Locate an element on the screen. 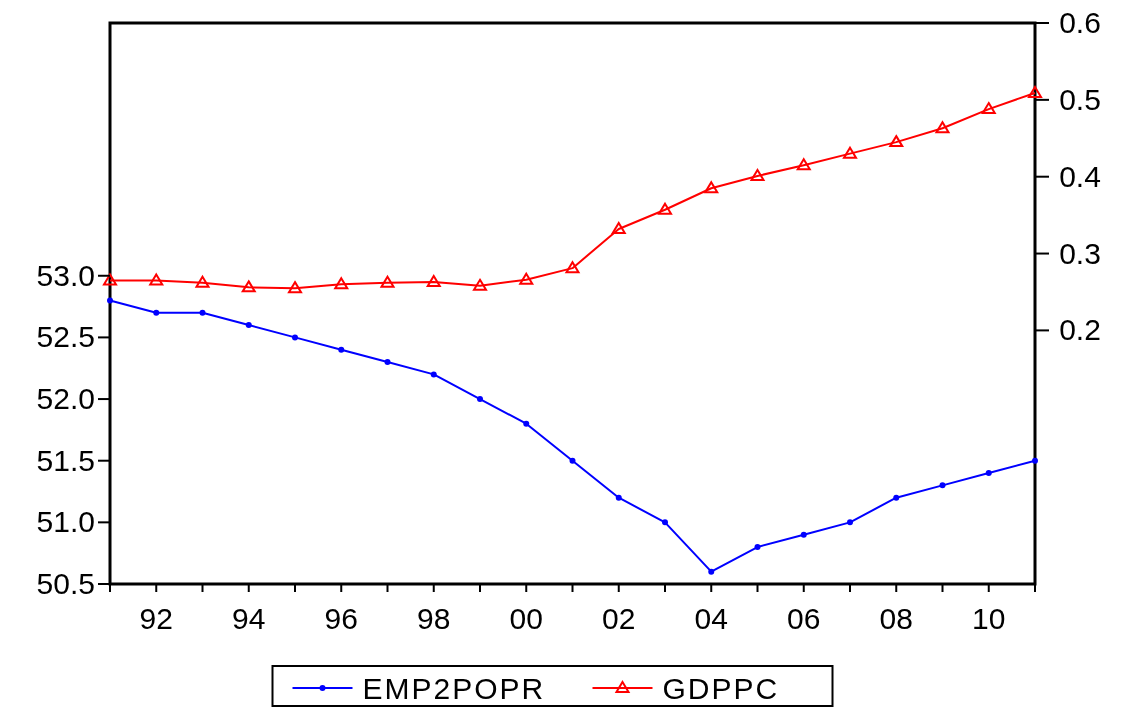  y2-tick-label: 0.4 is located at coordinates (1080, 176).